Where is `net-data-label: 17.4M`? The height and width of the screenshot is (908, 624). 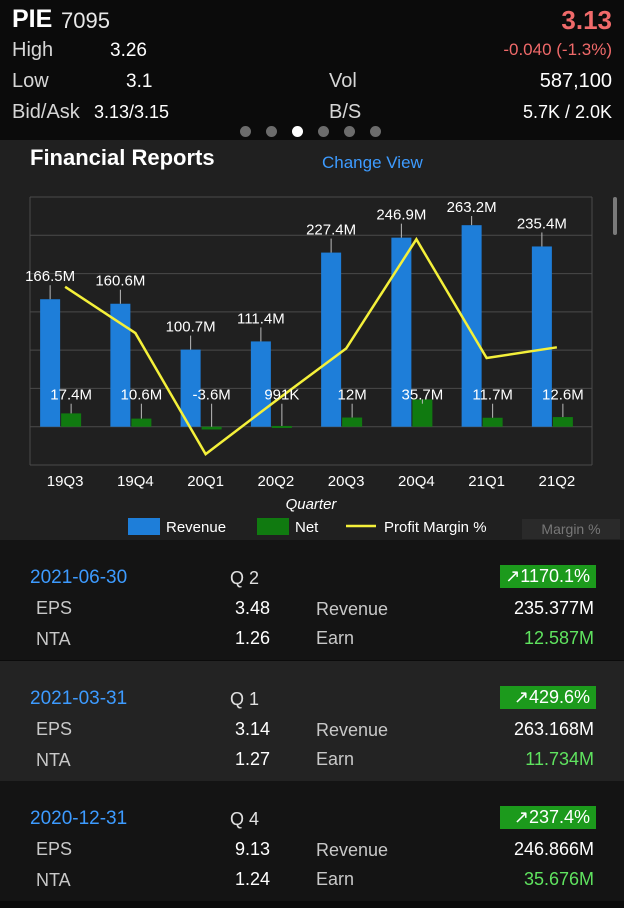 net-data-label: 17.4M is located at coordinates (71, 395).